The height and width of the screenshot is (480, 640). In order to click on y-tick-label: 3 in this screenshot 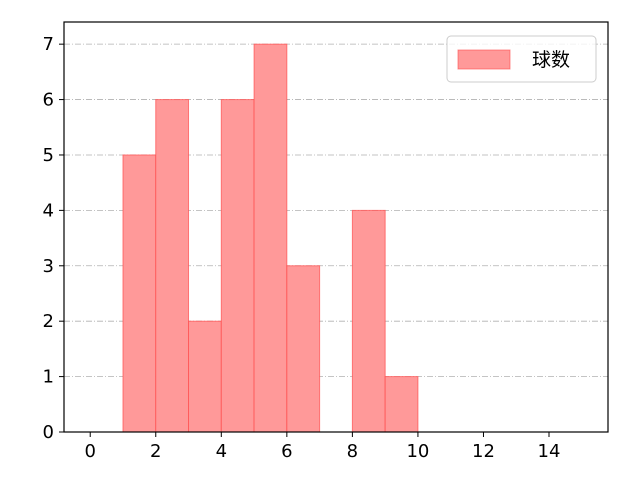, I will do `click(48, 266)`.